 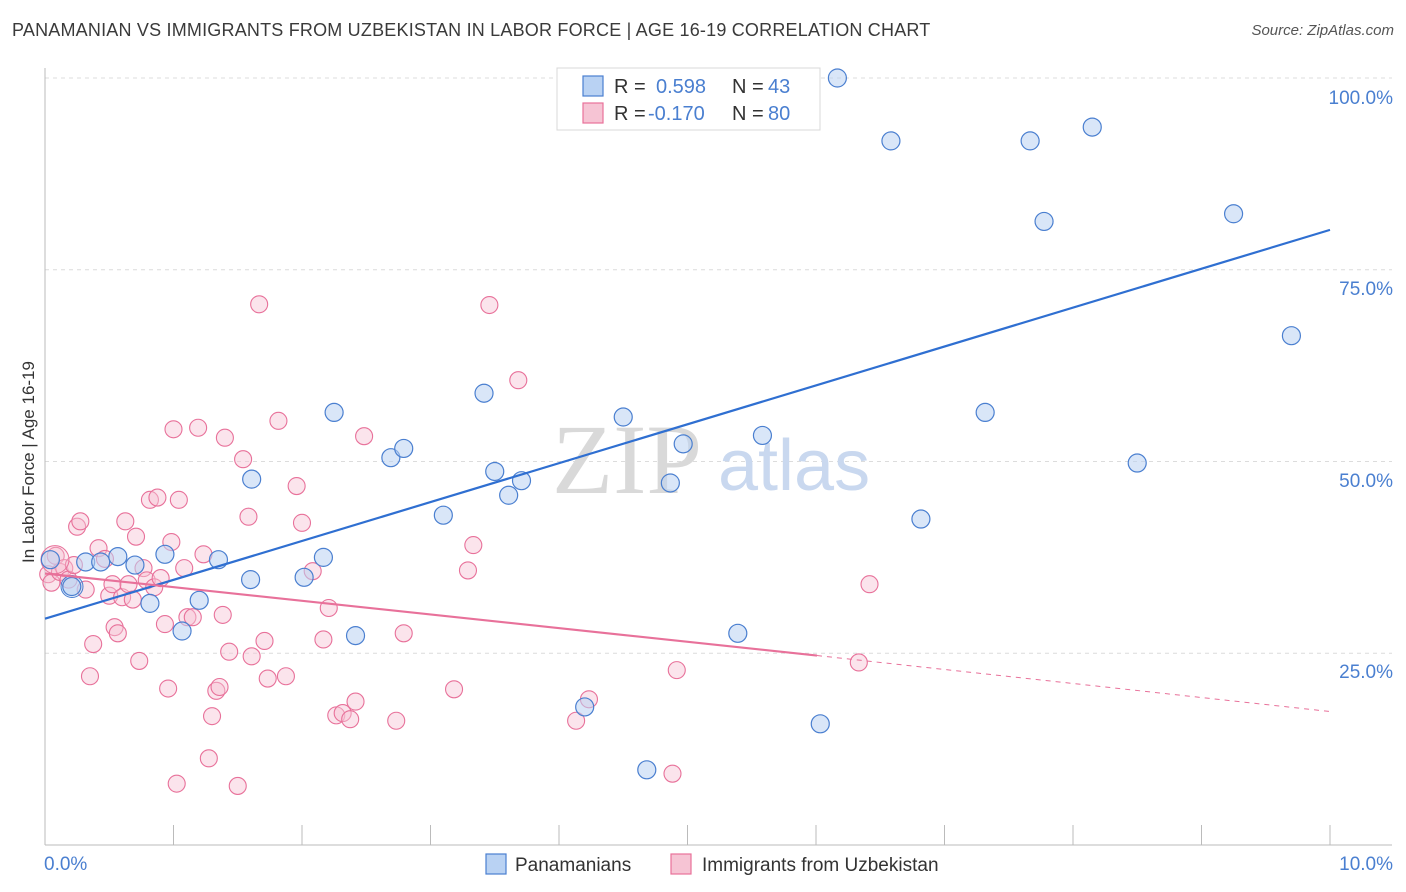 What do you see at coordinates (1073, 684) in the screenshot?
I see `trend-line-immigrants-extension` at bounding box center [1073, 684].